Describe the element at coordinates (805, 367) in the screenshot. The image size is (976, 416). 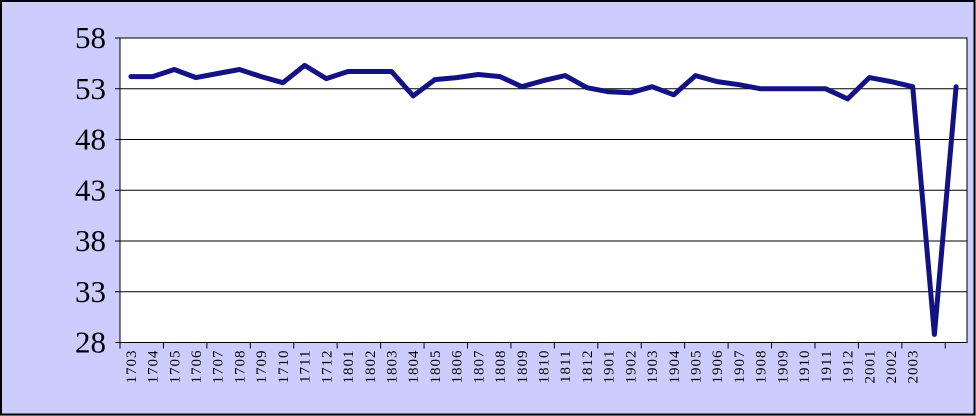
I see `x-axis-label: 1910` at that location.